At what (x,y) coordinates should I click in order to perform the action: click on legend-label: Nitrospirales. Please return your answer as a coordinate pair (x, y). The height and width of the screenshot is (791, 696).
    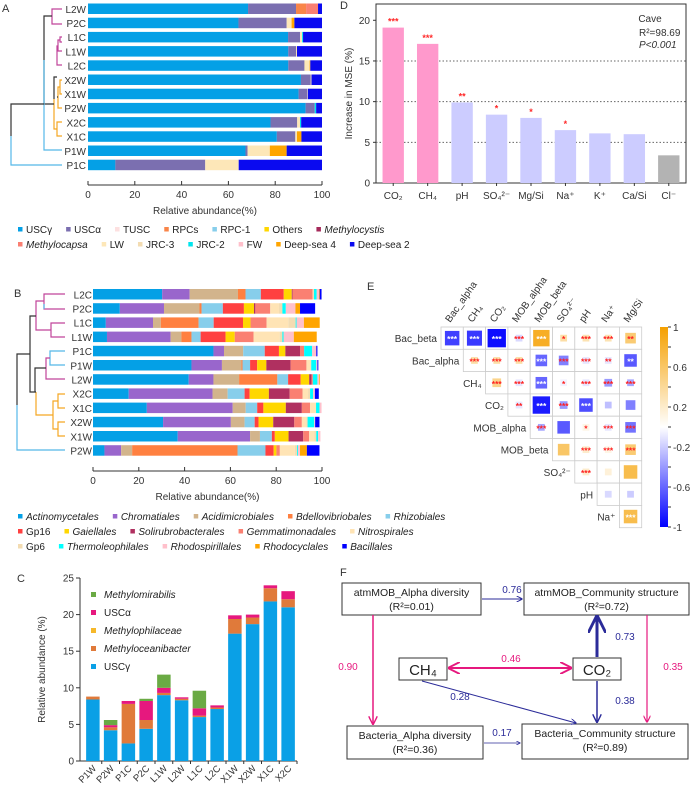
    Looking at the image, I should click on (386, 532).